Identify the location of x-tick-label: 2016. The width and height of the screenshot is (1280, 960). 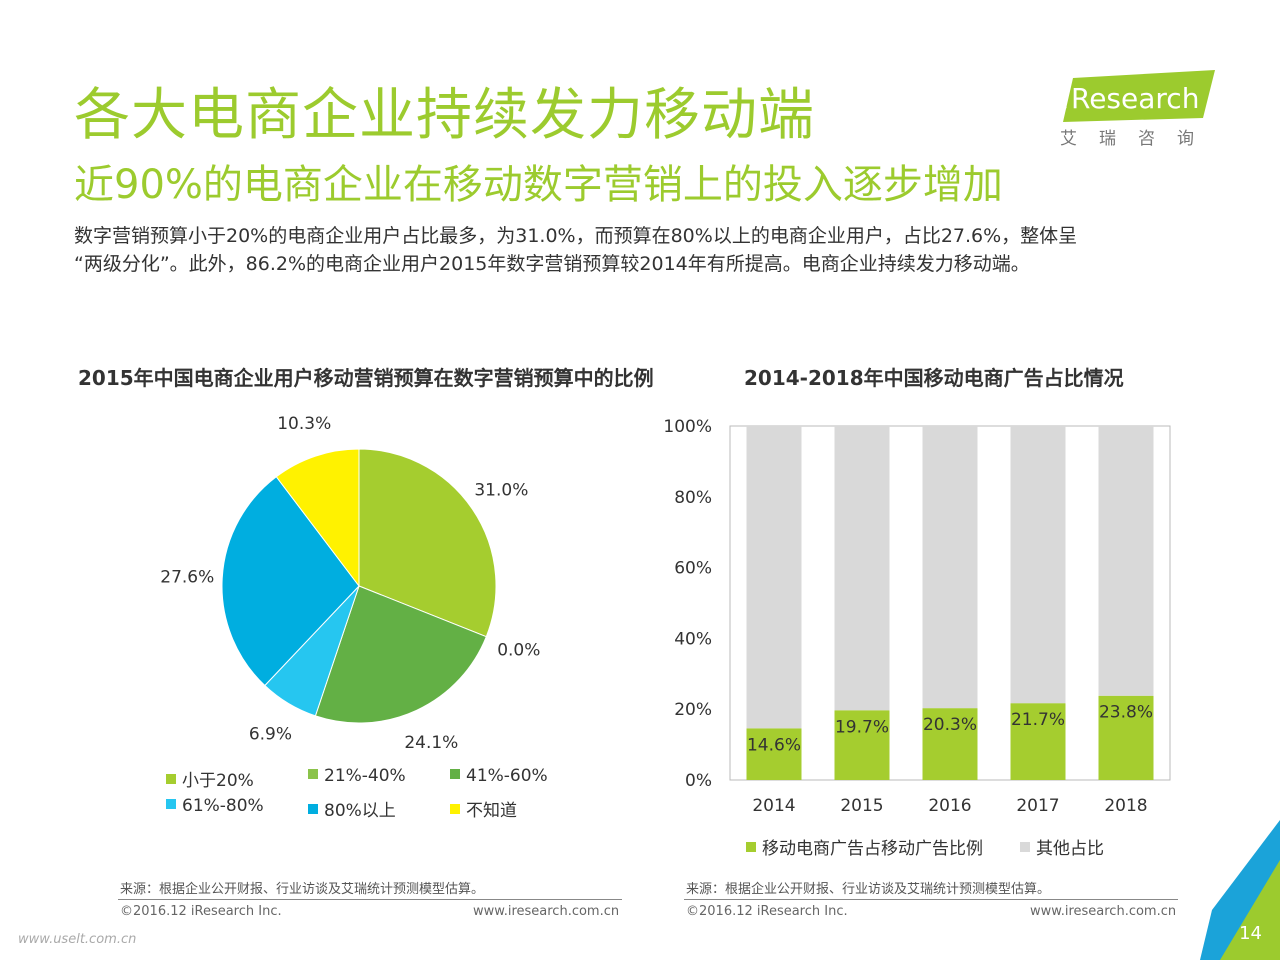
(949, 806).